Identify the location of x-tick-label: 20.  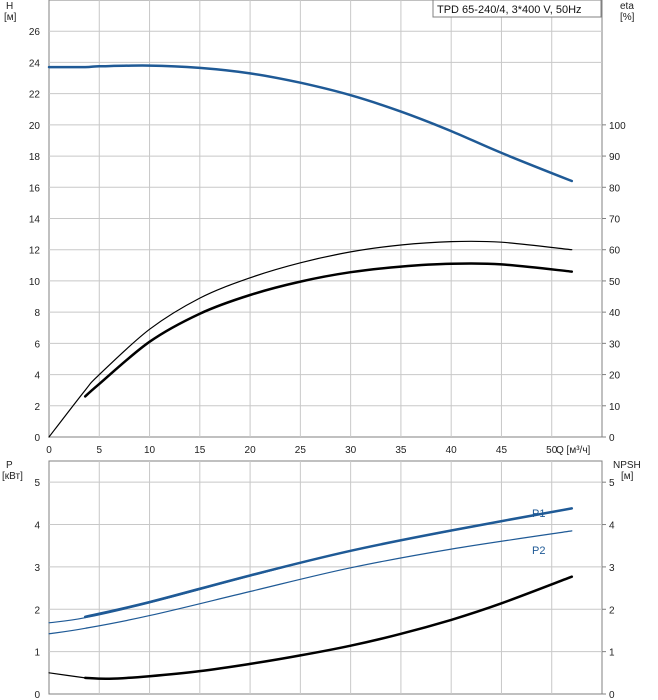
(251, 450).